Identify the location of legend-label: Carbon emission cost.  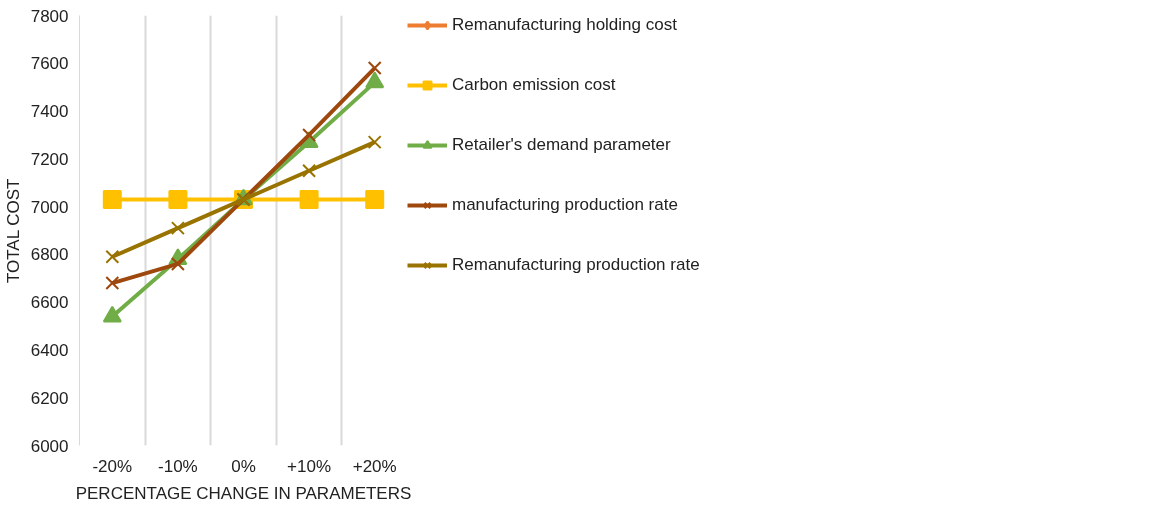
(534, 85).